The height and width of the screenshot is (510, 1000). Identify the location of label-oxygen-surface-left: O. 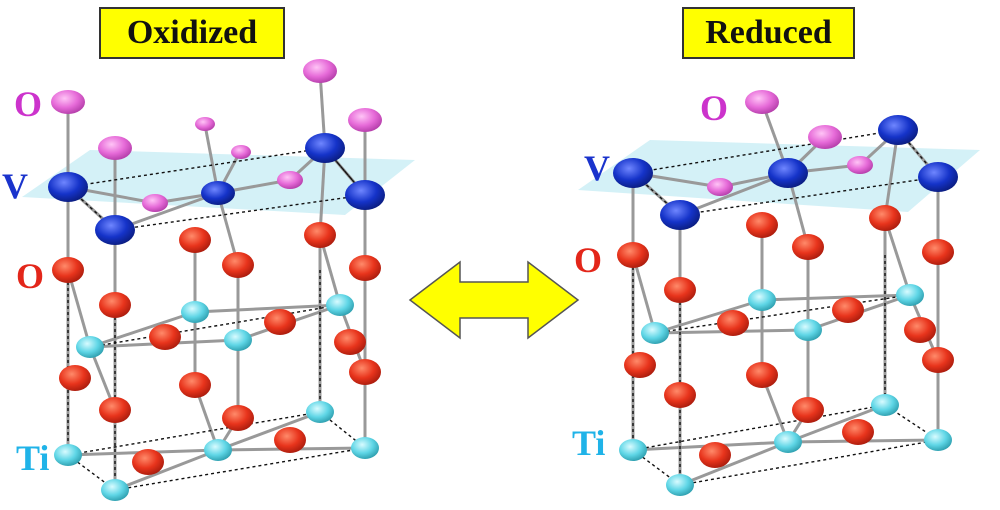
(28, 104).